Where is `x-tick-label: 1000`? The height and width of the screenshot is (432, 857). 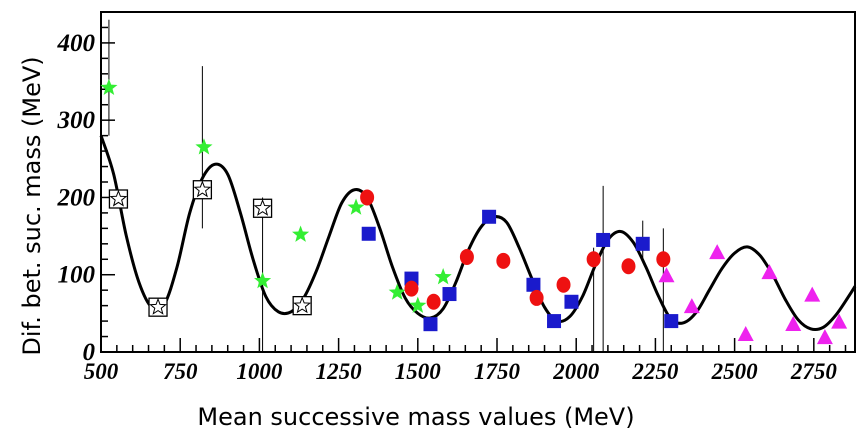
x-tick-label: 1000 is located at coordinates (259, 371).